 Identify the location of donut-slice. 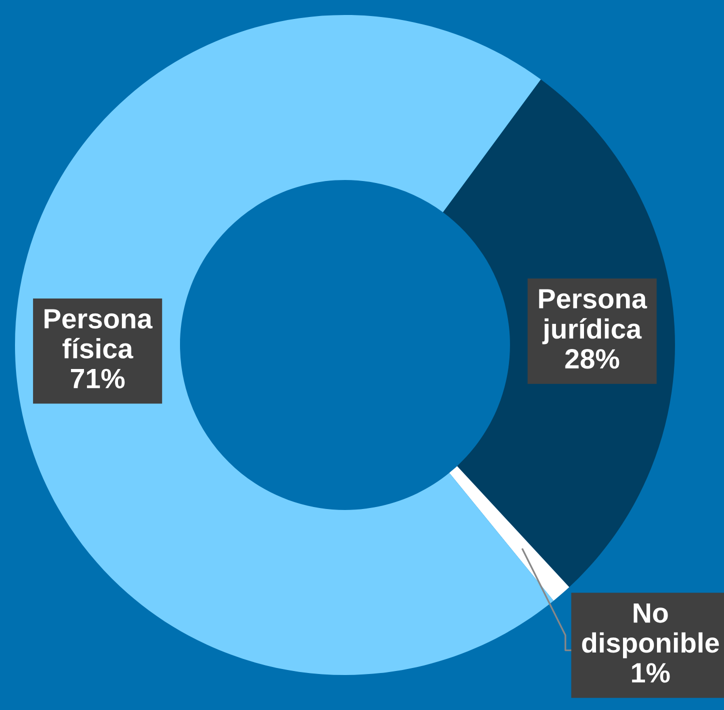
(509, 533).